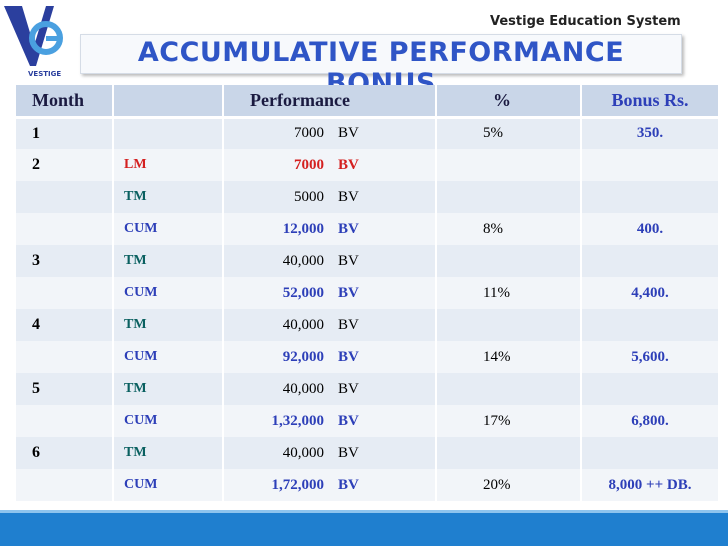 This screenshot has height=546, width=728. What do you see at coordinates (64, 389) in the screenshot?
I see `month: 5` at bounding box center [64, 389].